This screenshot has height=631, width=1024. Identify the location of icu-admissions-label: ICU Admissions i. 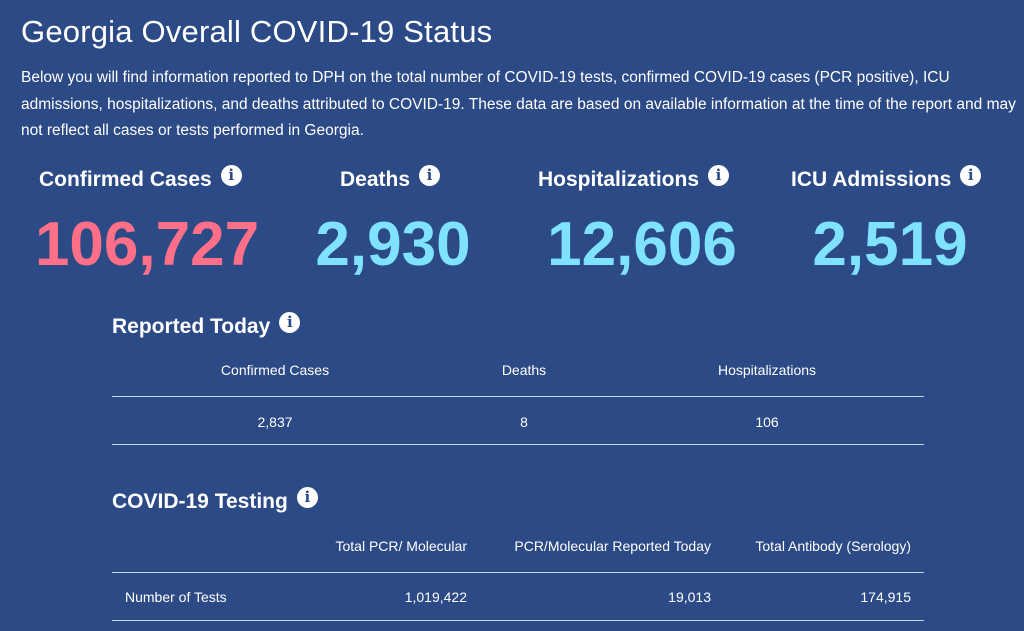
(886, 178).